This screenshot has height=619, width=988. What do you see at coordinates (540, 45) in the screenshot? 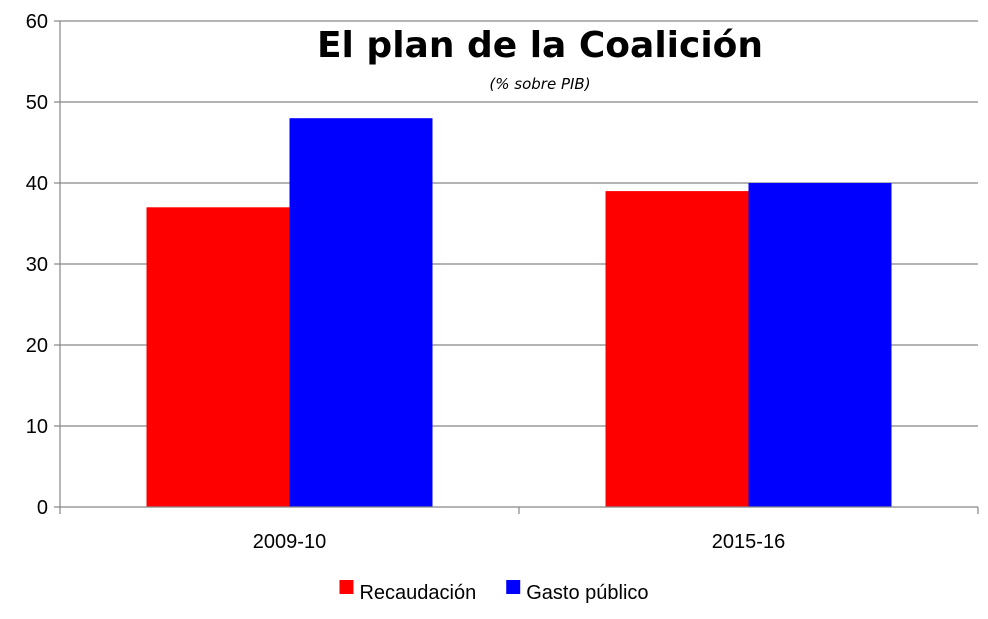
I see `chart-title: El plan de la Coalición` at bounding box center [540, 45].